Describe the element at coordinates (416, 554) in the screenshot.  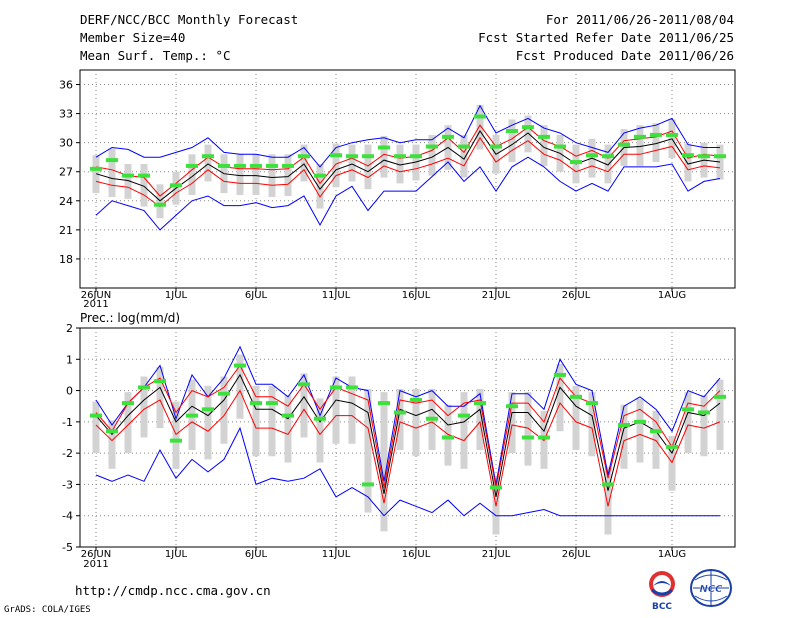
I see `x-tick-label: 16JUL` at that location.